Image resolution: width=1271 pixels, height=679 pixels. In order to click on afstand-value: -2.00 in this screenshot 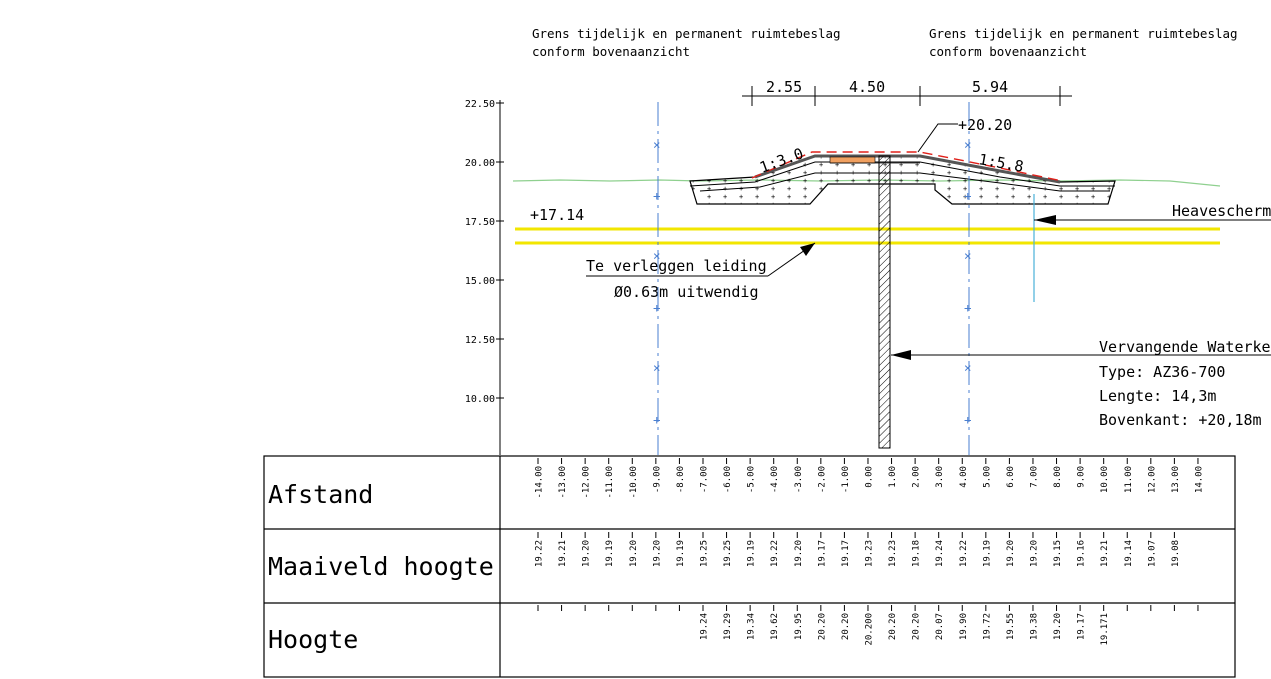, I will do `click(822, 479)`.